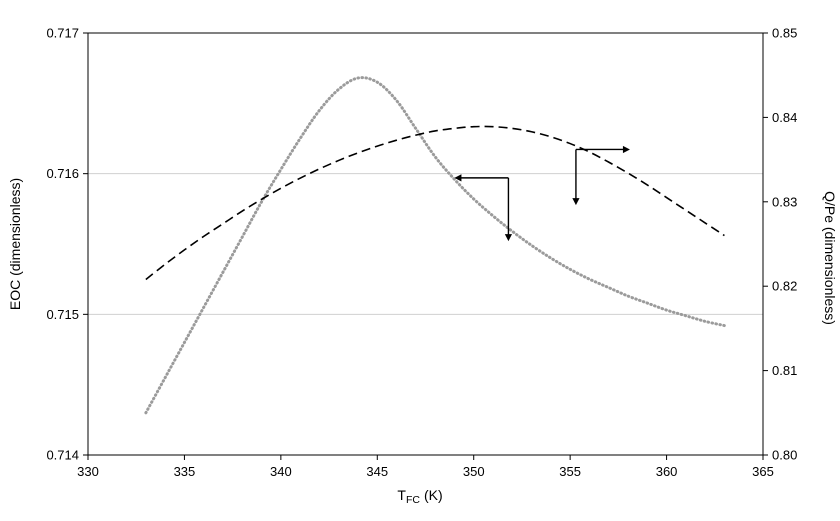 This screenshot has width=840, height=521. I want to click on x-tick-label: 335, so click(185, 471).